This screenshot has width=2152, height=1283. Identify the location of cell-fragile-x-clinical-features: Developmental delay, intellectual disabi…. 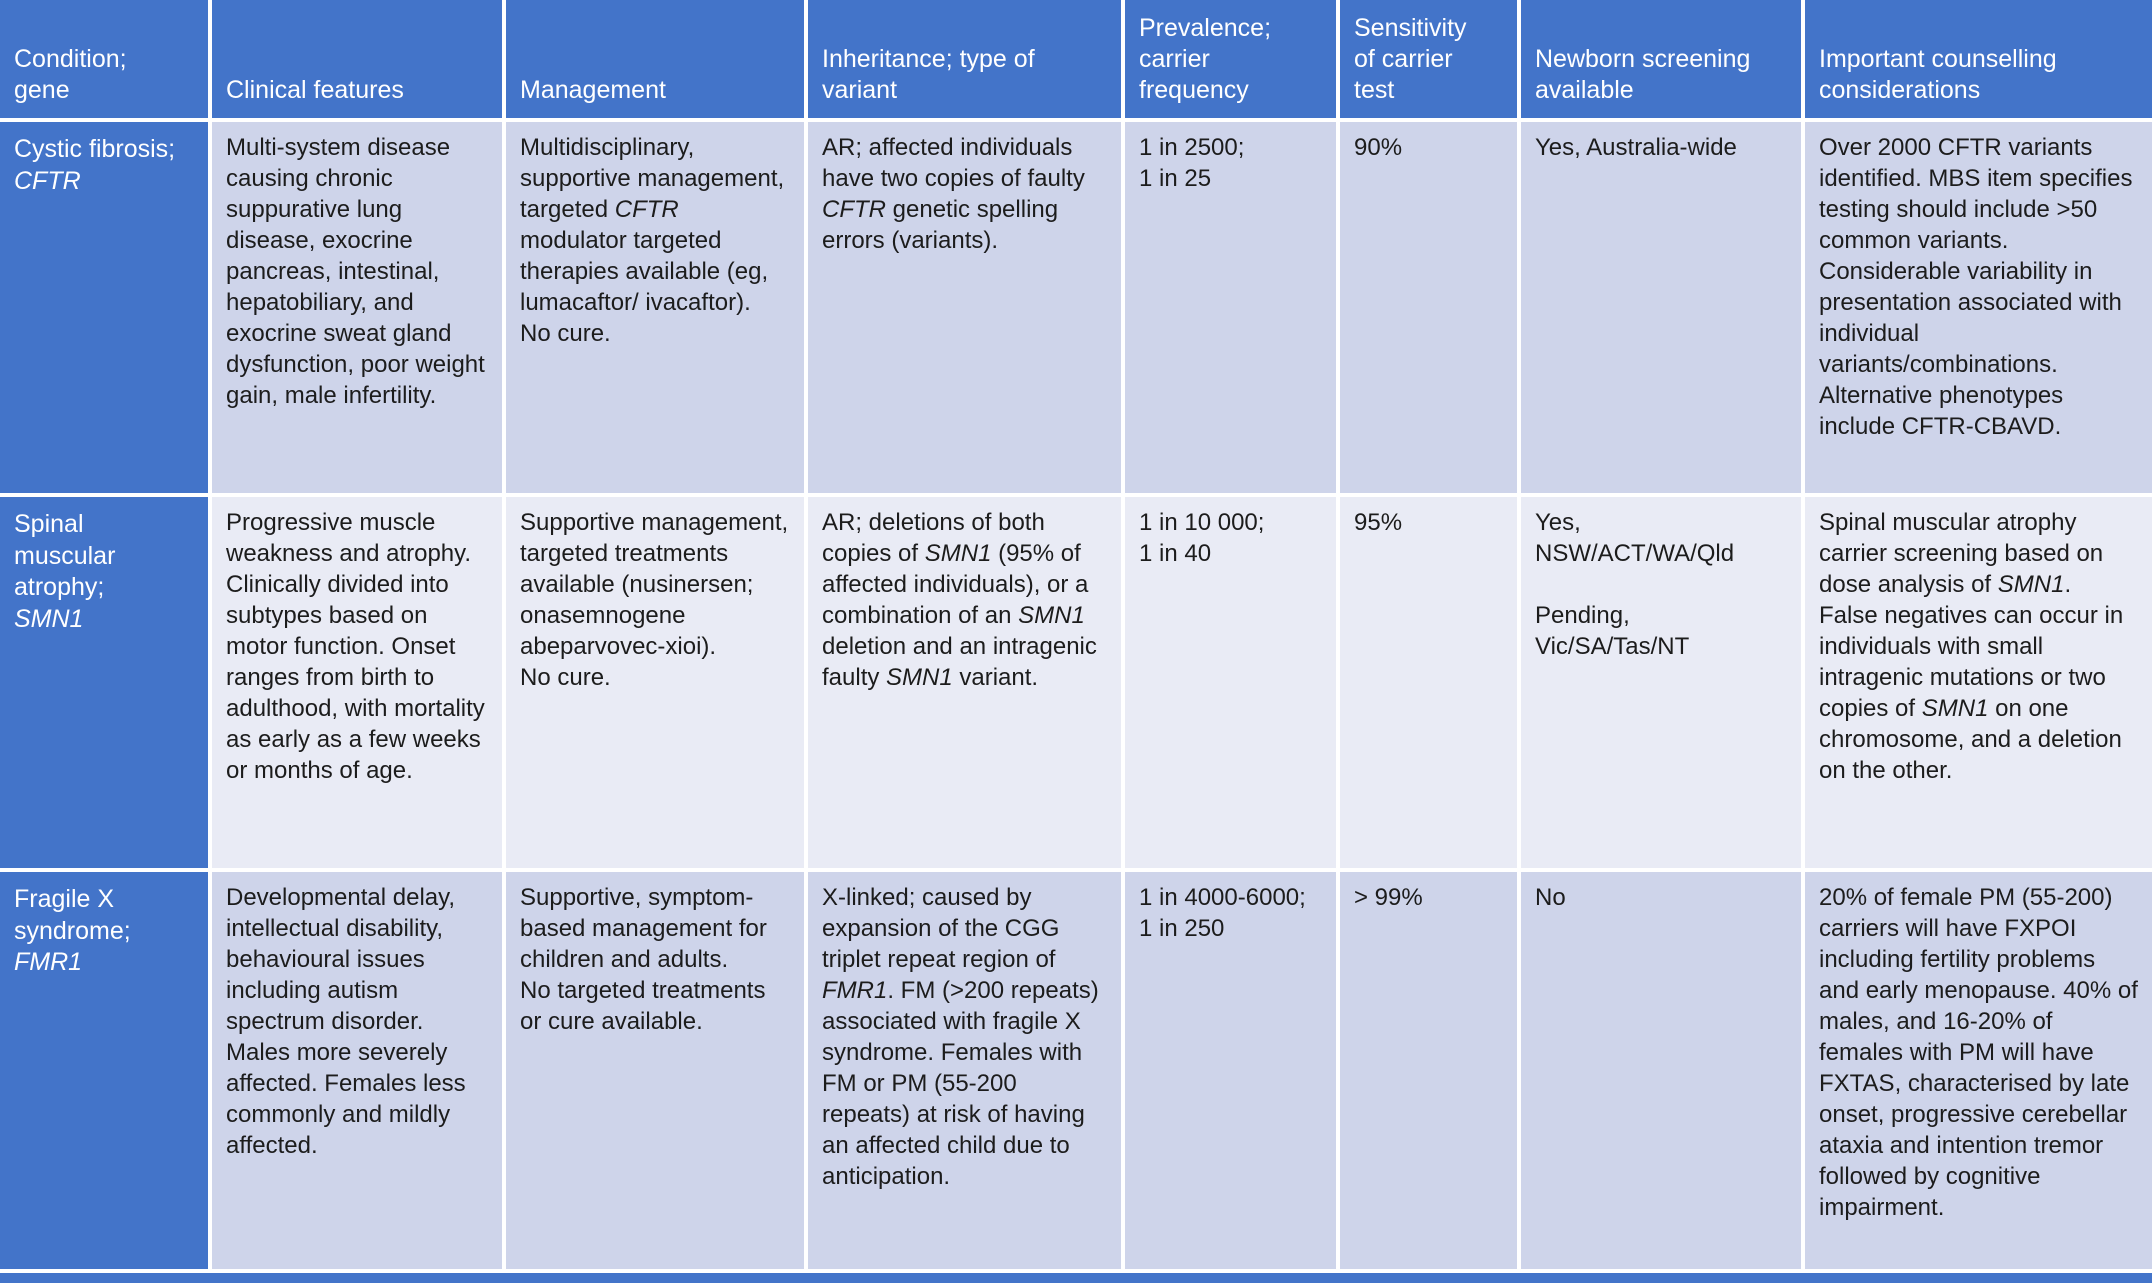
(357, 1070).